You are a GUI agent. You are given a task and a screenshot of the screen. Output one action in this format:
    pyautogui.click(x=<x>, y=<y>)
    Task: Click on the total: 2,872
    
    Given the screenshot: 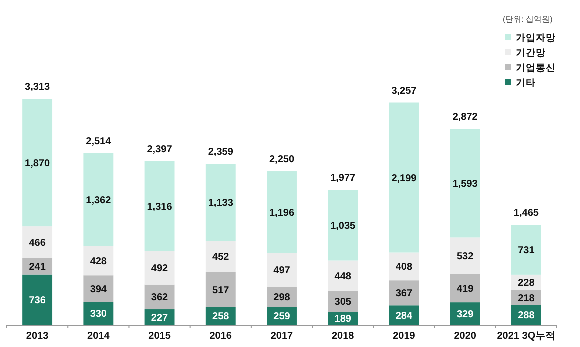 What is the action you would take?
    pyautogui.click(x=465, y=118)
    